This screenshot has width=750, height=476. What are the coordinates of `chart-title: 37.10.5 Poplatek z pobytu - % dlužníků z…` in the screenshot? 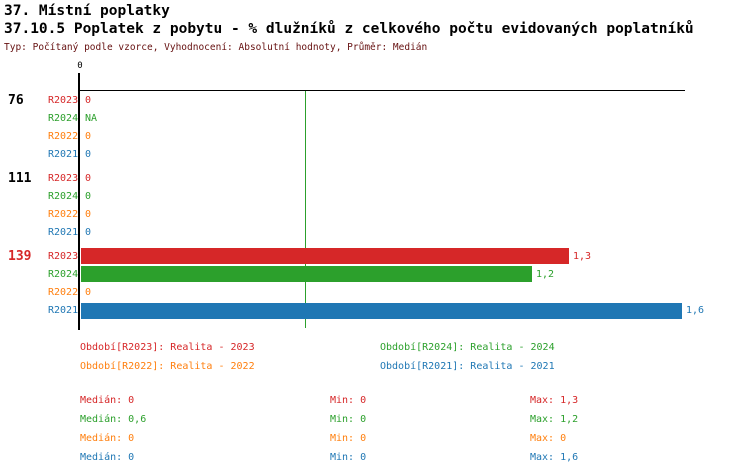 It's located at (349, 29).